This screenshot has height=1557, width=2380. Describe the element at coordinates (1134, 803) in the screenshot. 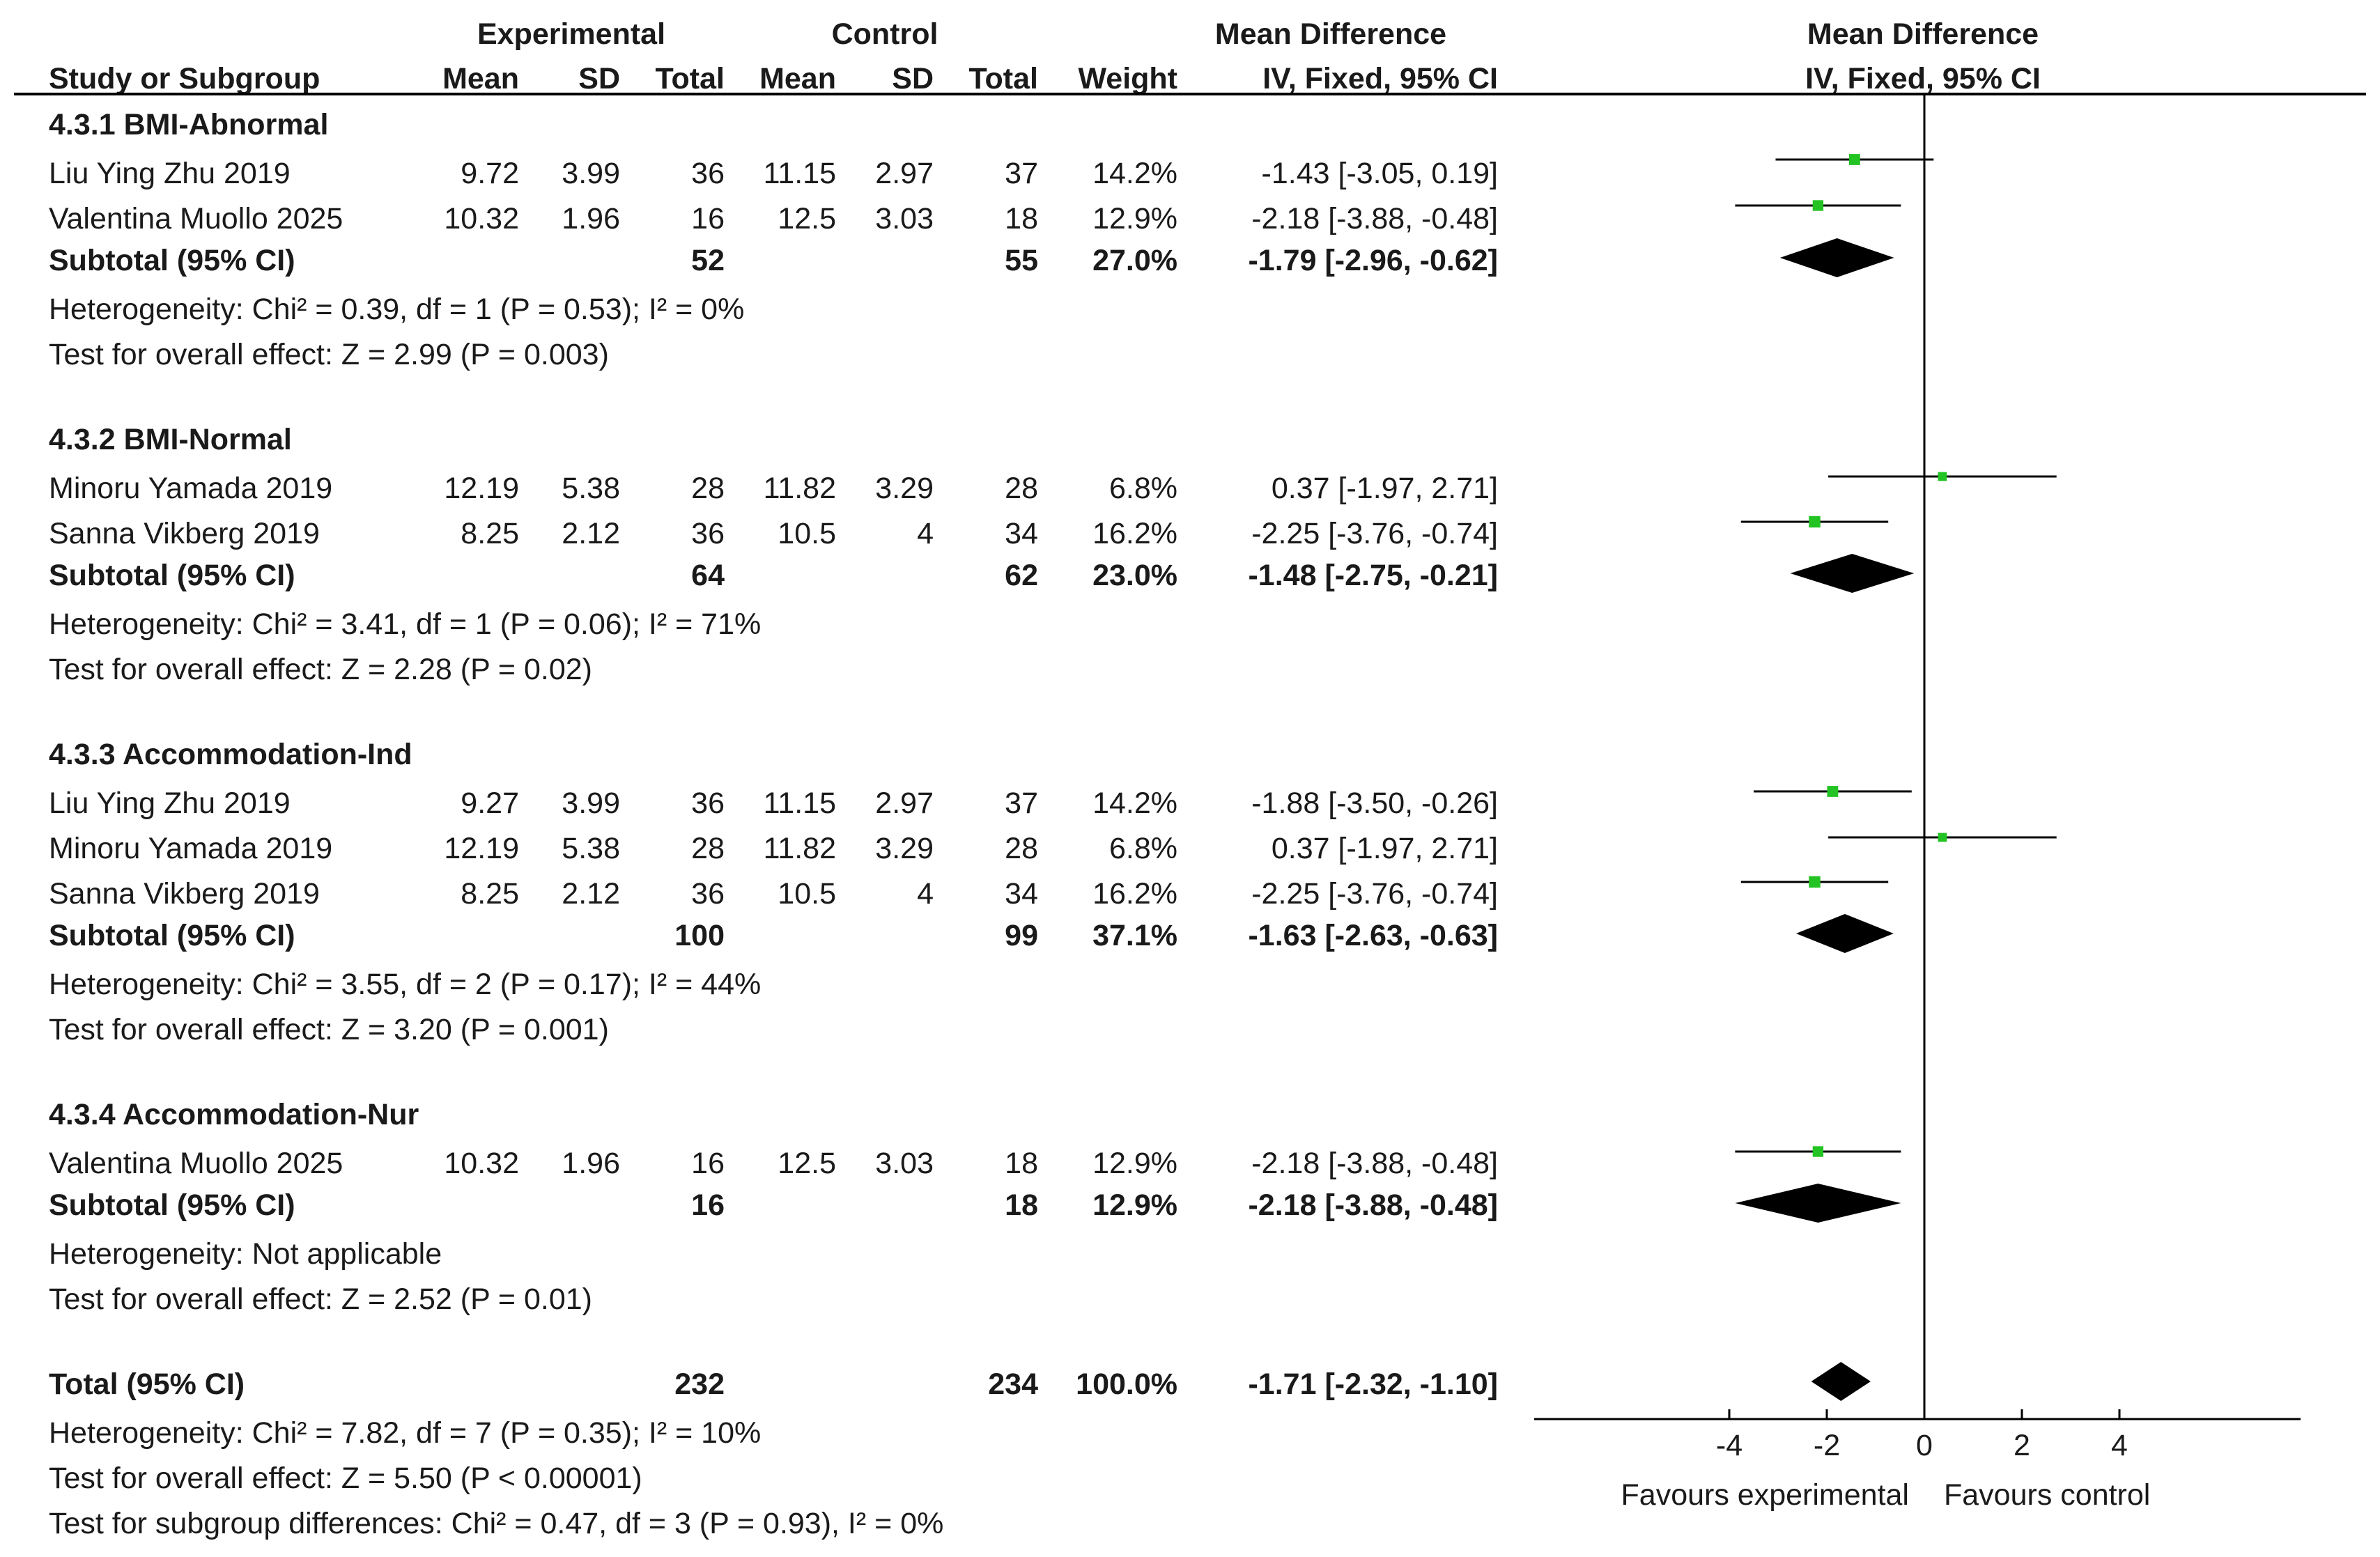

I see `study-weight: 14.2%` at that location.